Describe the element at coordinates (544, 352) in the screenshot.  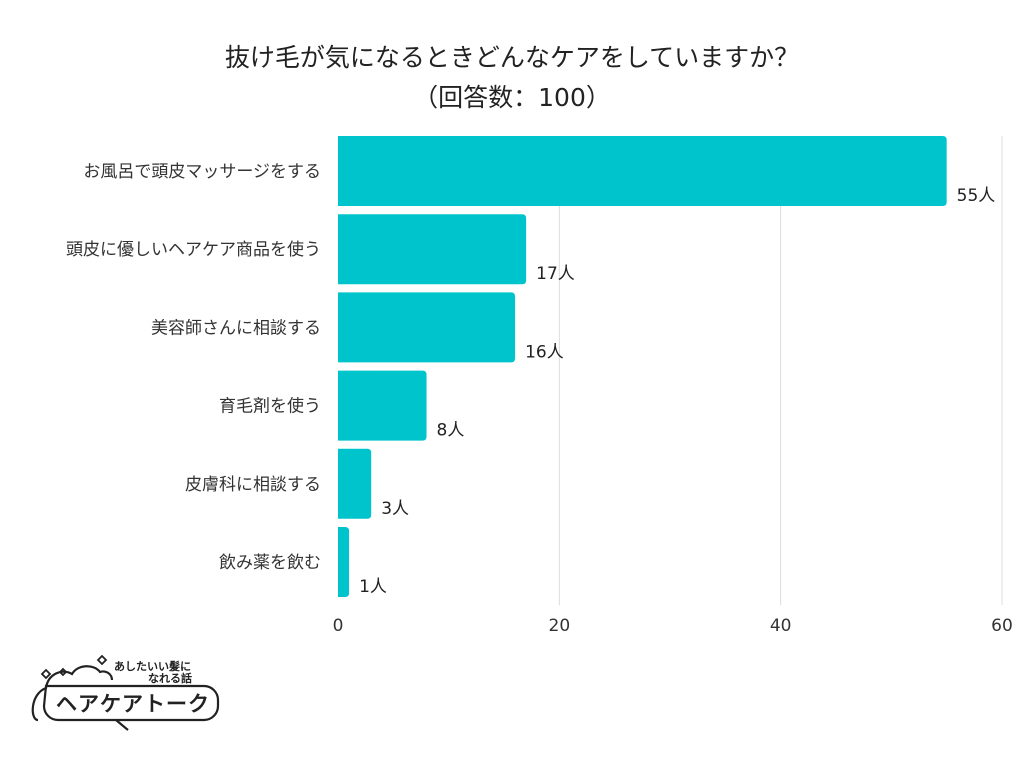
I see `value-label: 16人` at that location.